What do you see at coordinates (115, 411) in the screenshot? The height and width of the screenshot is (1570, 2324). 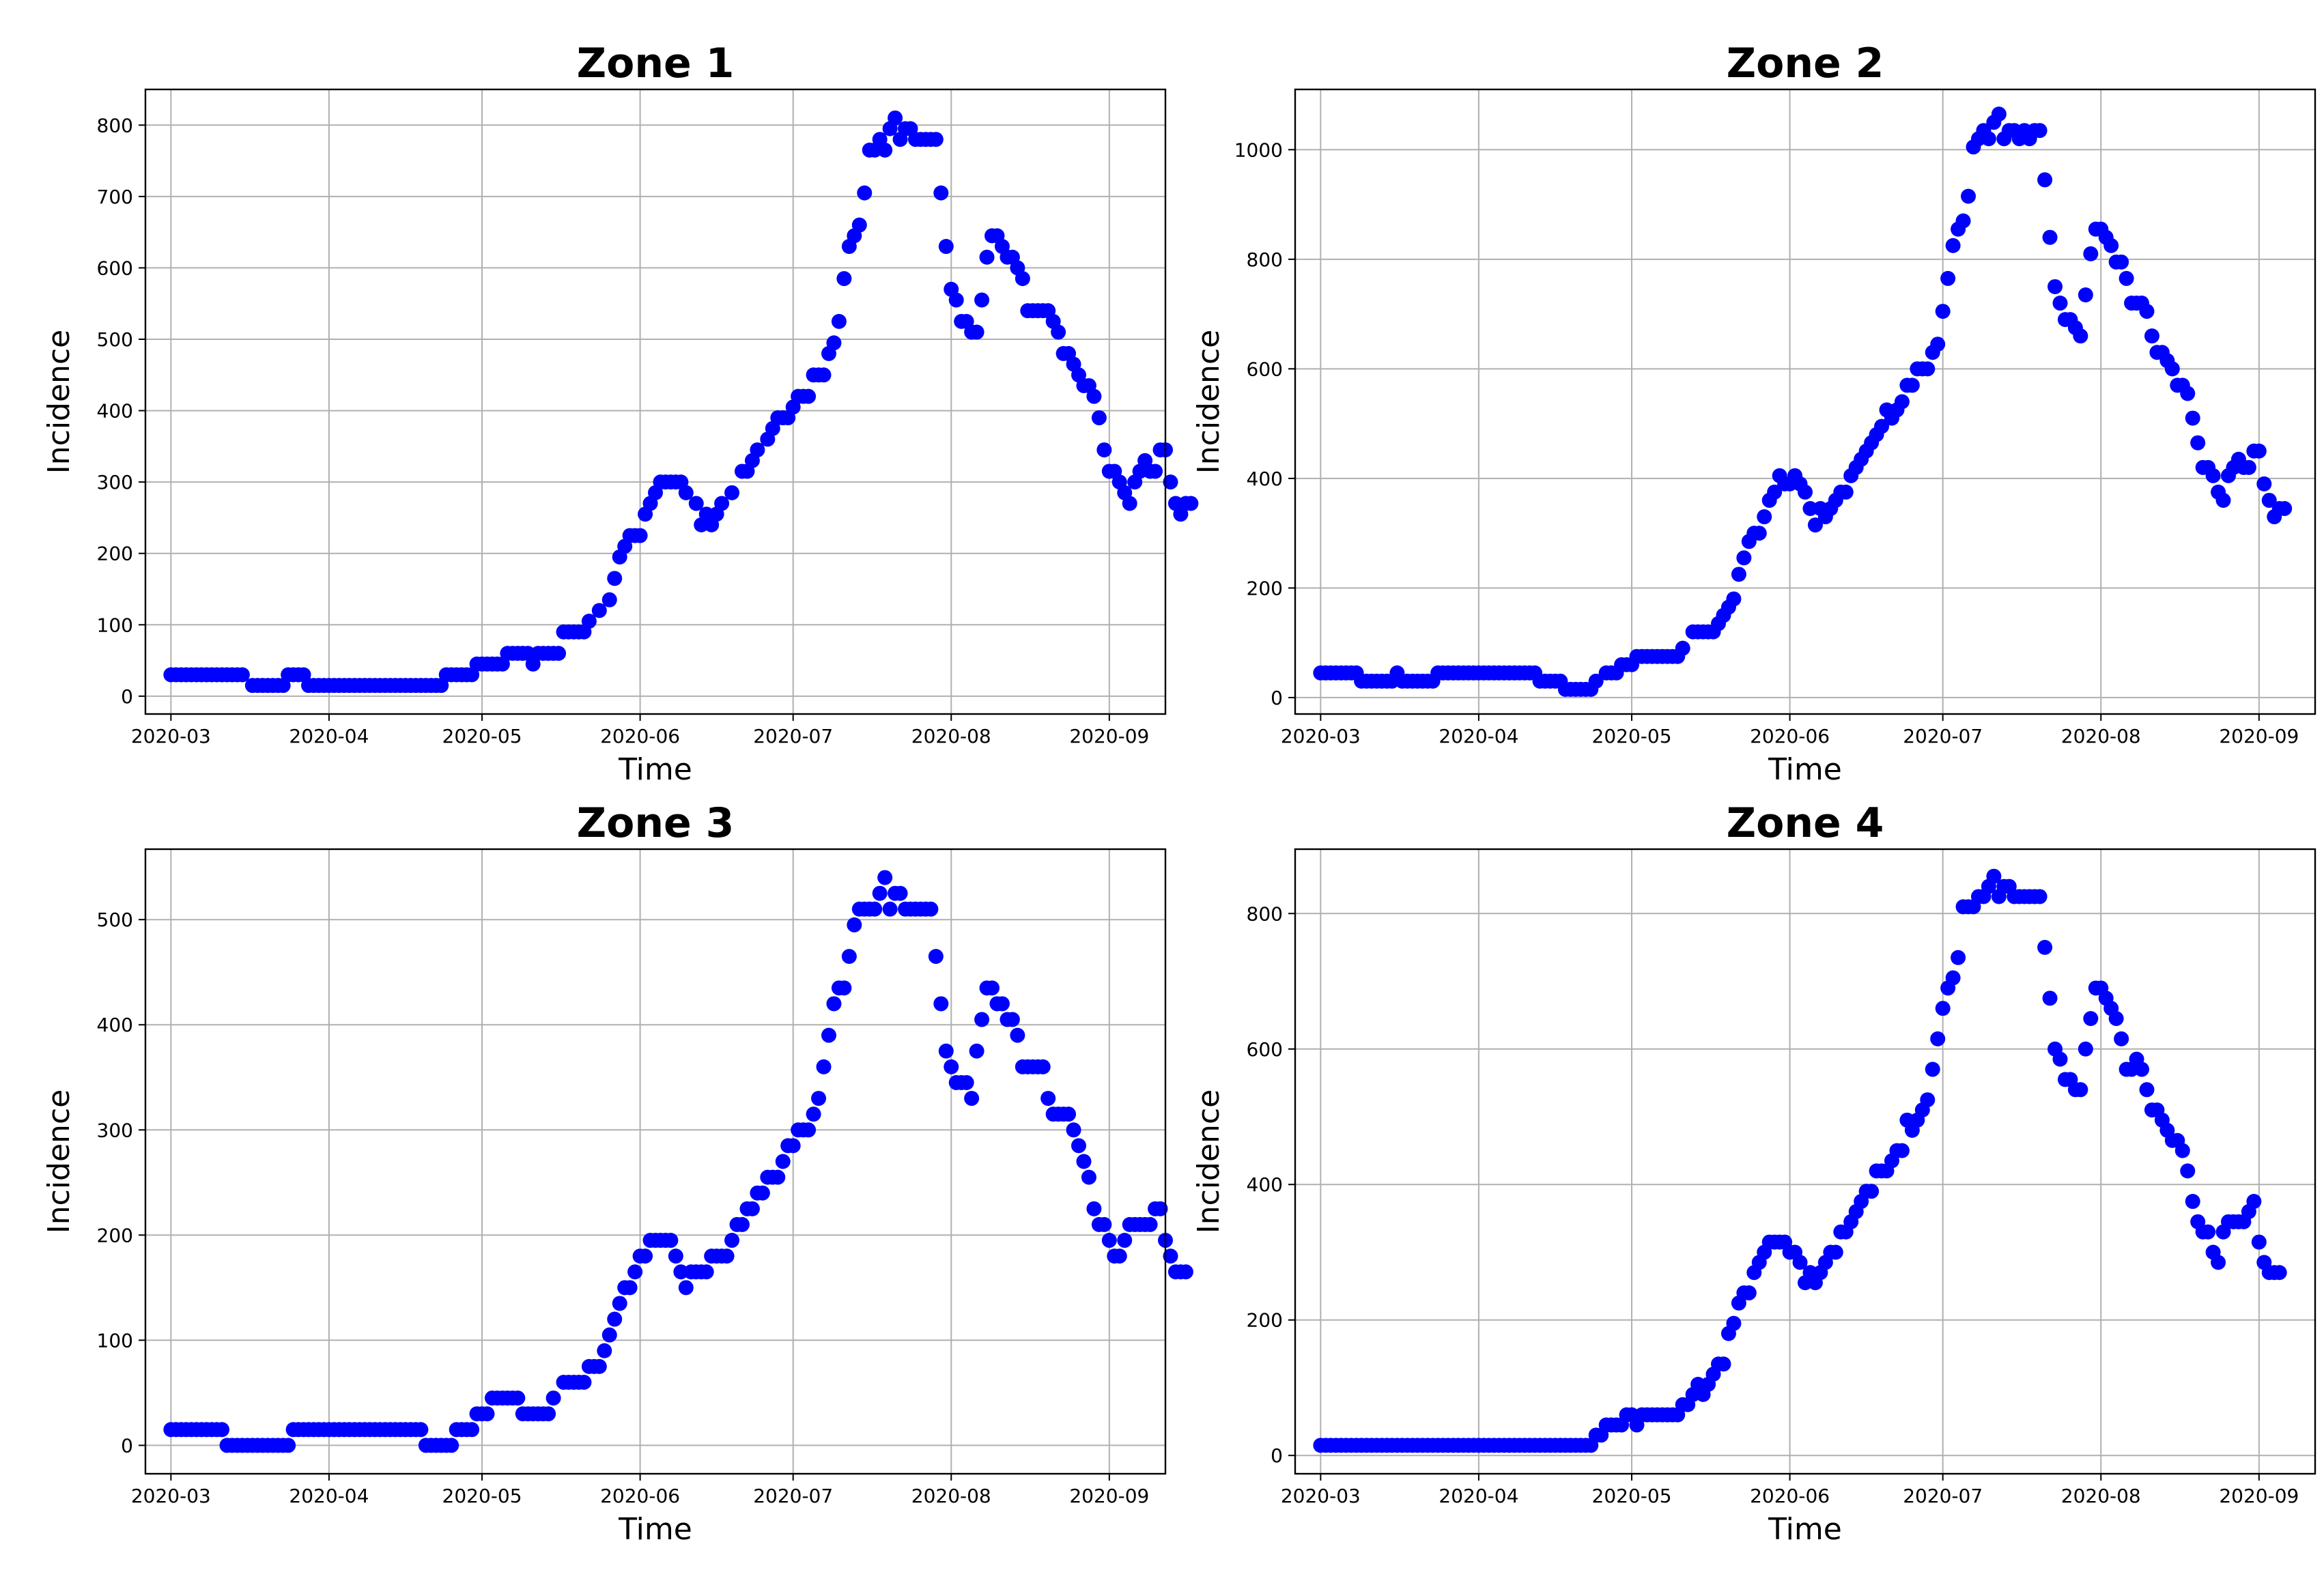 I see `y-tick-label: 400` at bounding box center [115, 411].